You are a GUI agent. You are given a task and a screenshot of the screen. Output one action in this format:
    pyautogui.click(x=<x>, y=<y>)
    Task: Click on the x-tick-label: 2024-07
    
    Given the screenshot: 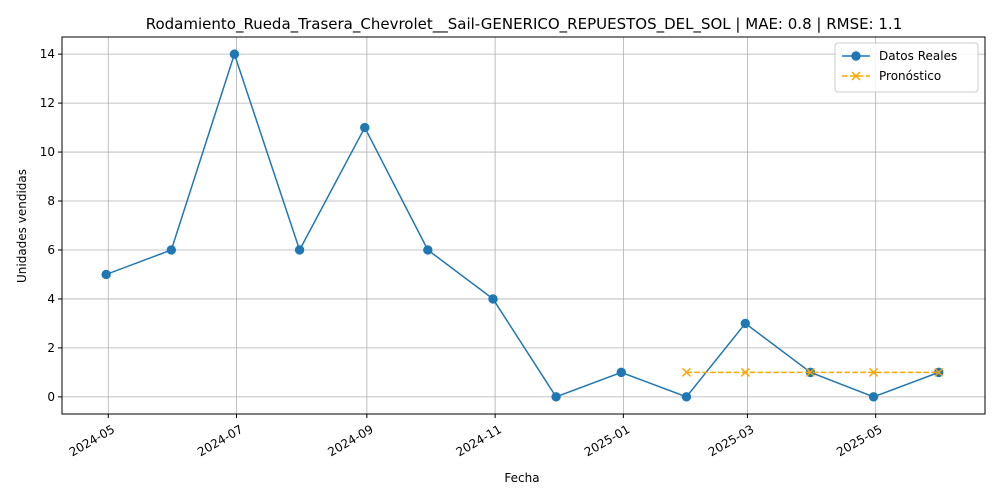 What is the action you would take?
    pyautogui.click(x=220, y=440)
    